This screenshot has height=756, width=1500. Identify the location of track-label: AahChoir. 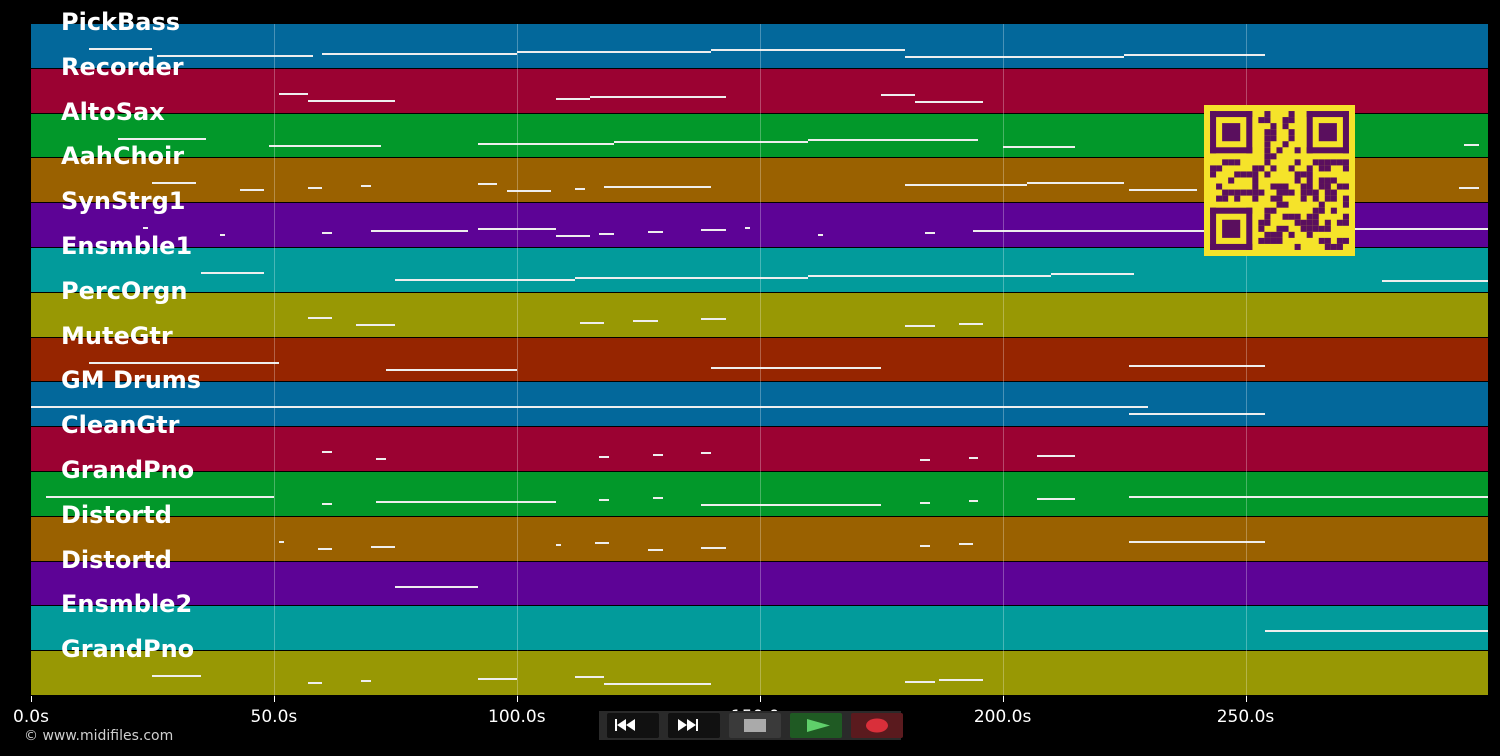
(123, 156).